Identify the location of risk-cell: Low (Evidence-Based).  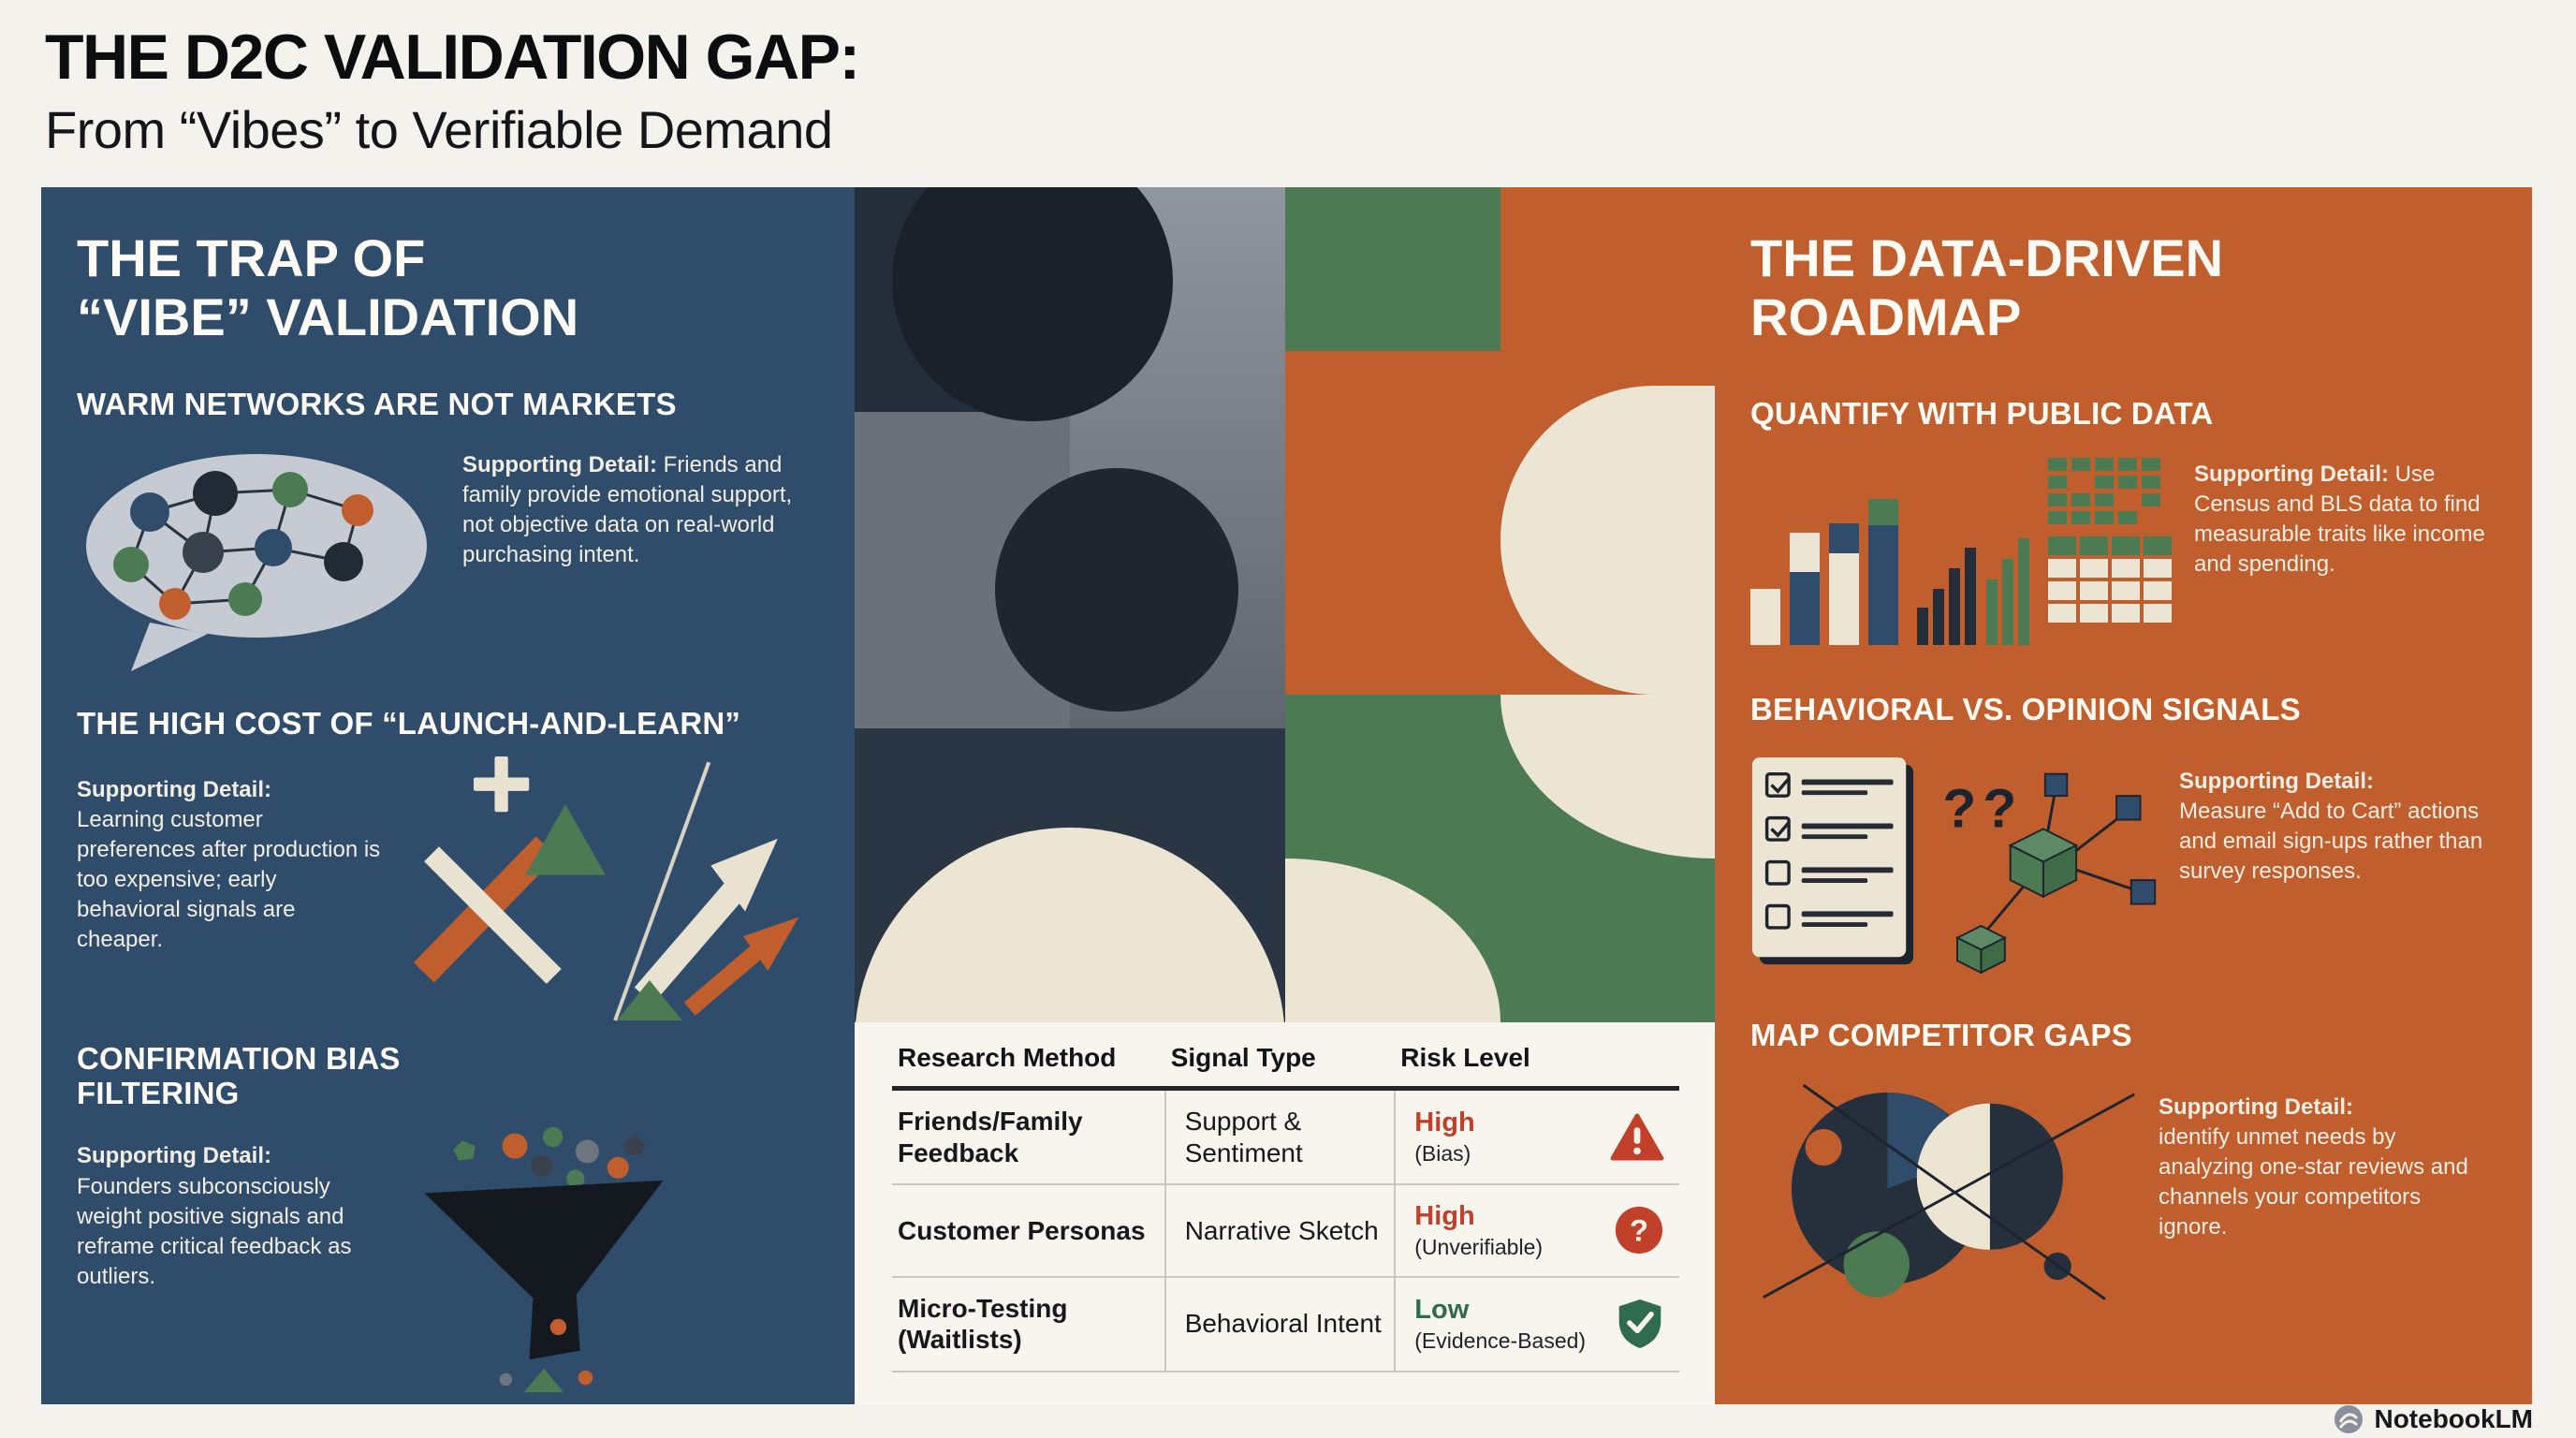
(1542, 1324).